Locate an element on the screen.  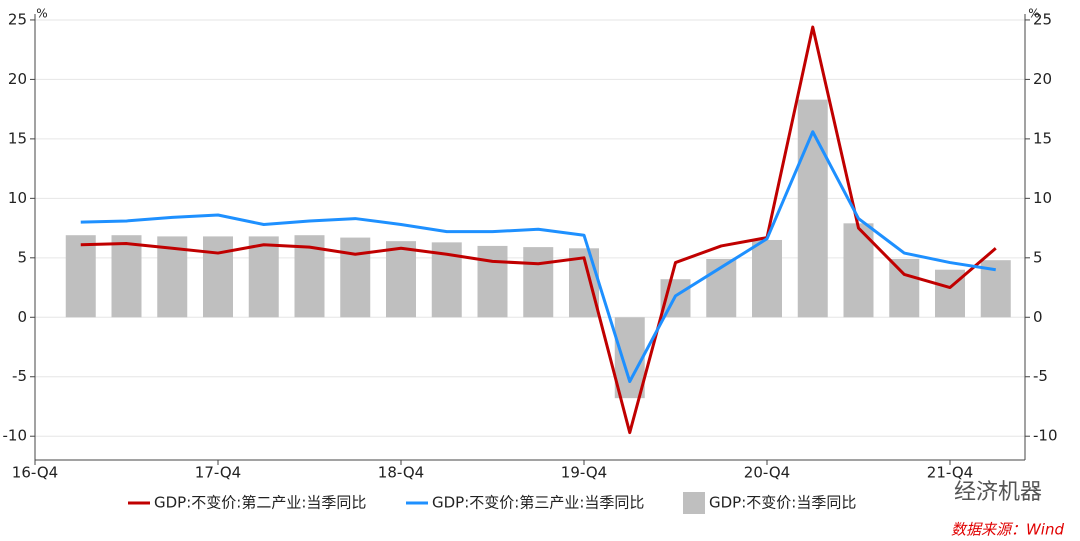
y-tick-label: 25 is located at coordinates (17, 19).